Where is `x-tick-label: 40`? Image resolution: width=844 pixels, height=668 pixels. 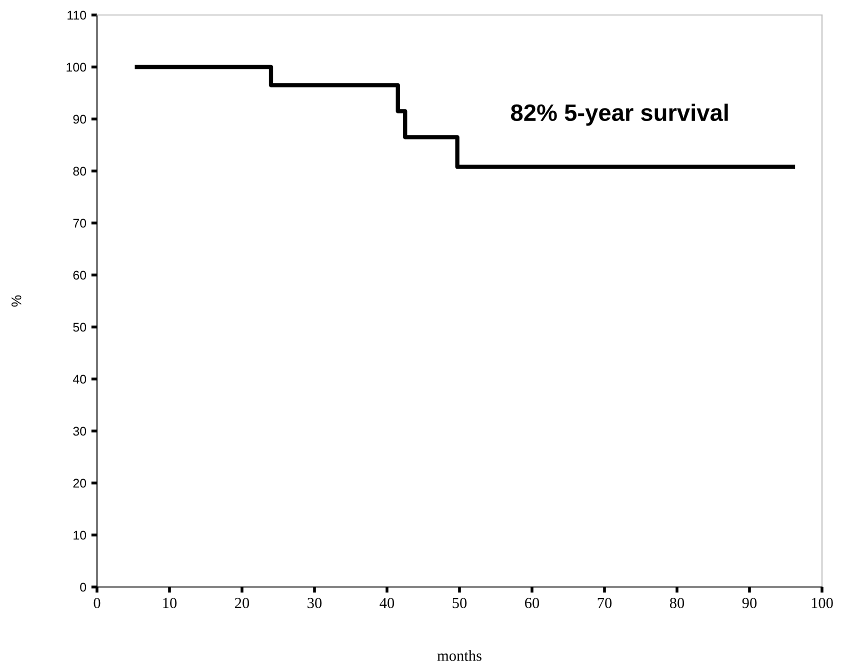
x-tick-label: 40 is located at coordinates (387, 603).